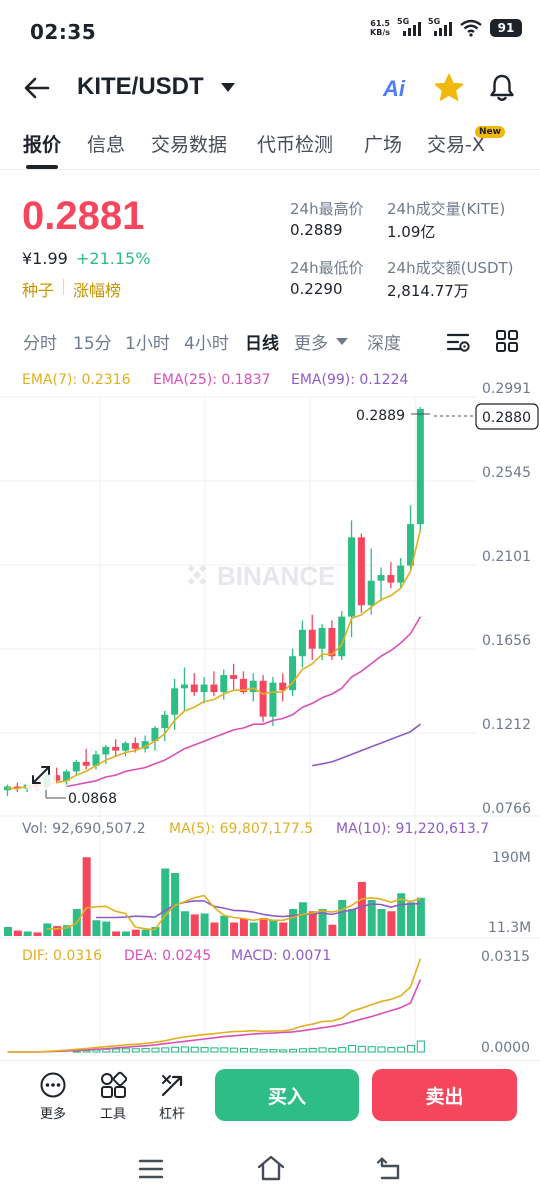 The width and height of the screenshot is (540, 1199). Describe the element at coordinates (38, 290) in the screenshot. I see `tag-seed: 种子` at that location.